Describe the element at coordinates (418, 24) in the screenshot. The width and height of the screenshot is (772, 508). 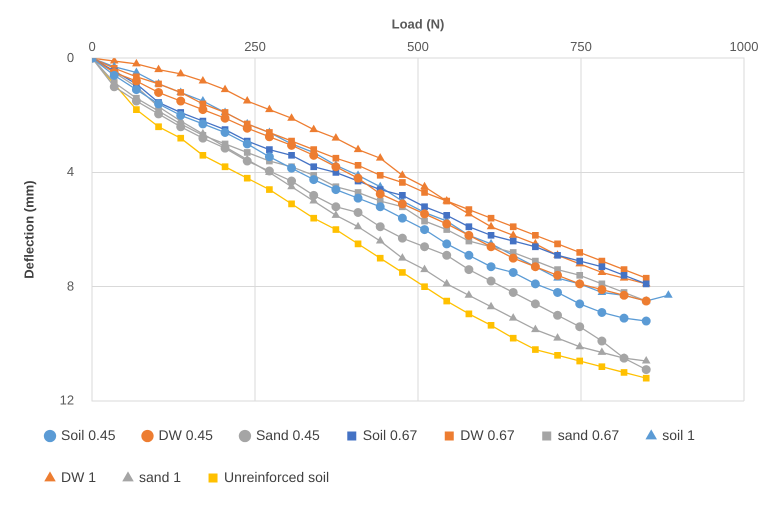
I see `x-axis-title: Load (N)` at that location.